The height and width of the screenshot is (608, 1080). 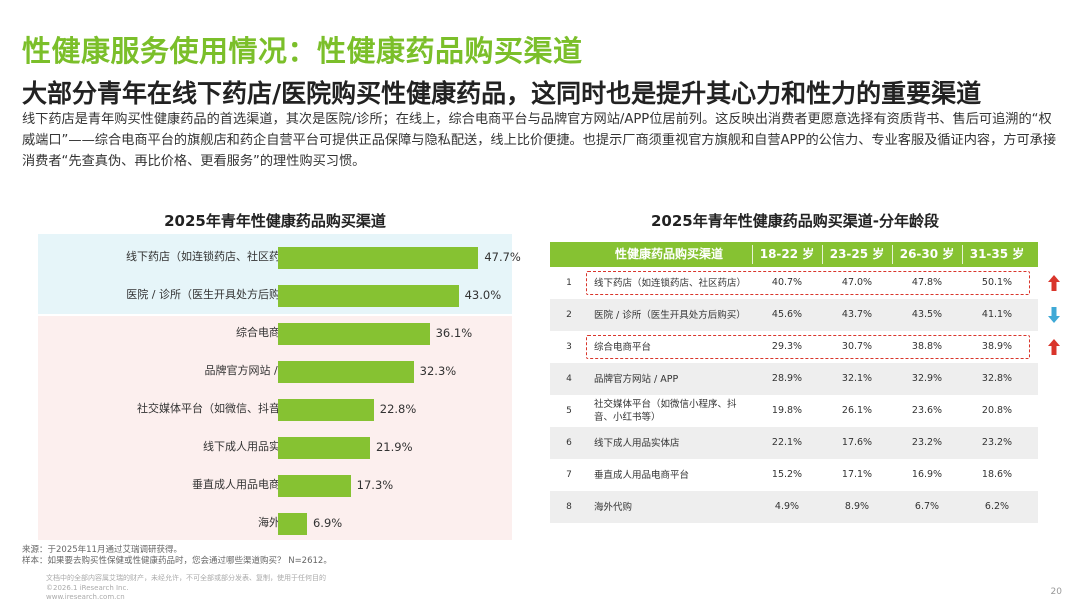 What do you see at coordinates (857, 474) in the screenshot?
I see `row-value-cell: 17.1%` at bounding box center [857, 474].